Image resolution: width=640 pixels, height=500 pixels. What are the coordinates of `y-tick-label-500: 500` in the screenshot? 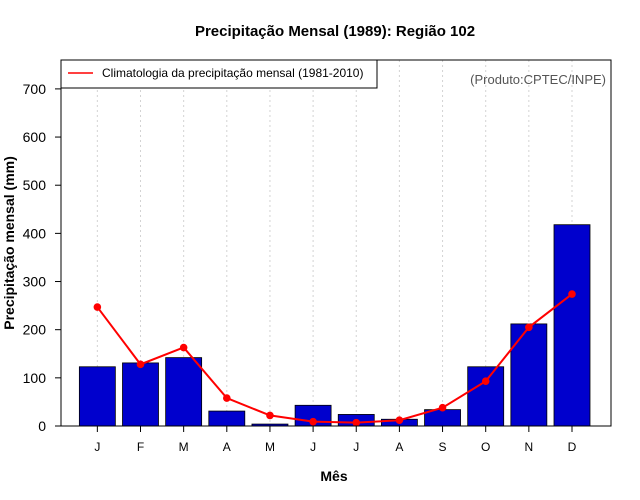 It's located at (35, 185).